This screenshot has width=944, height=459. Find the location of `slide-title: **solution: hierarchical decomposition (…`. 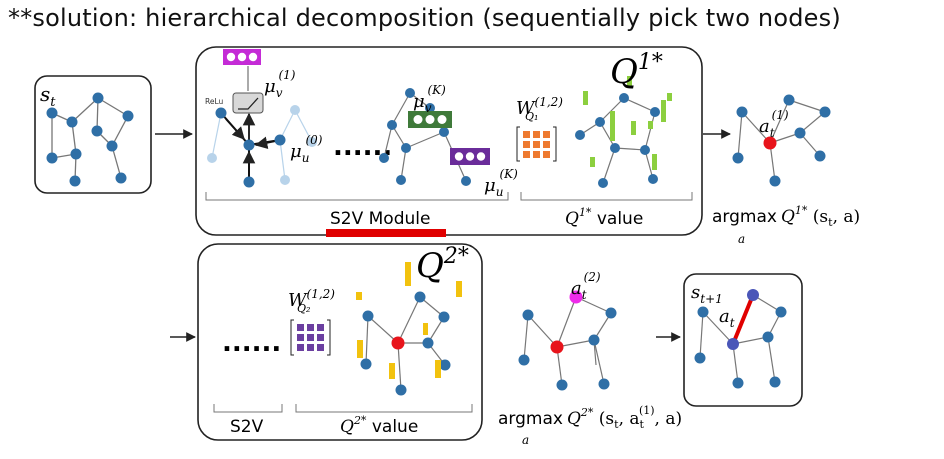

slide-title: **solution: hierarchical decomposition (… is located at coordinates (424, 18).